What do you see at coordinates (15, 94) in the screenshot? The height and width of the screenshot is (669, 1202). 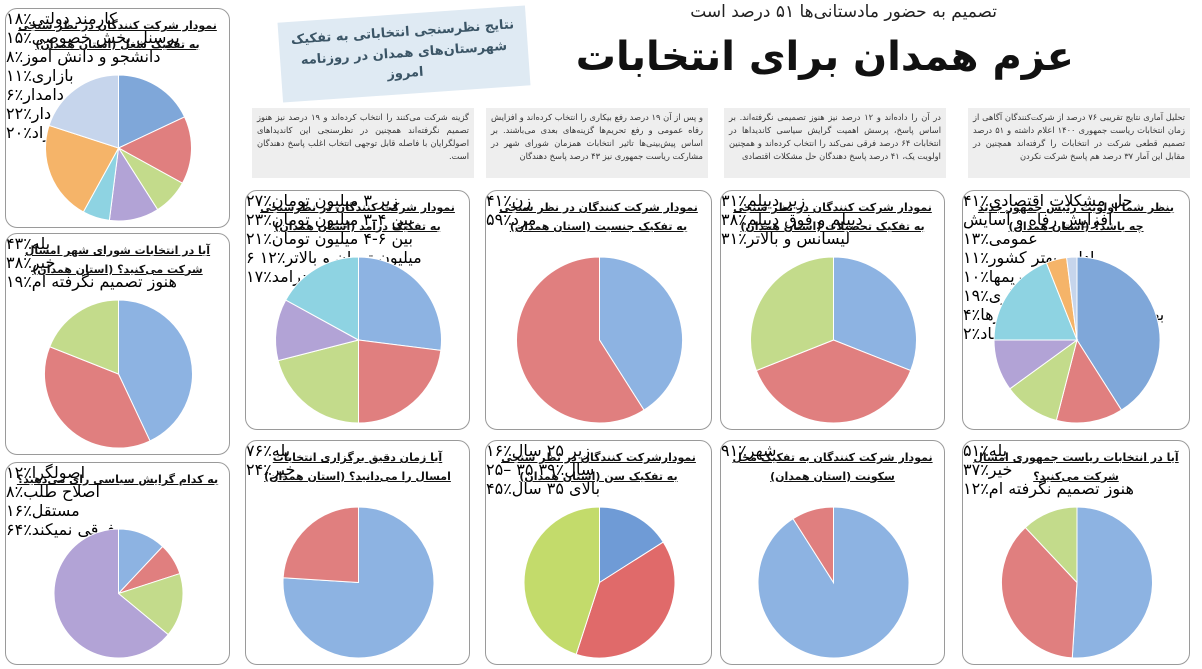 I see `slice-value-label: ٪۶` at bounding box center [15, 94].